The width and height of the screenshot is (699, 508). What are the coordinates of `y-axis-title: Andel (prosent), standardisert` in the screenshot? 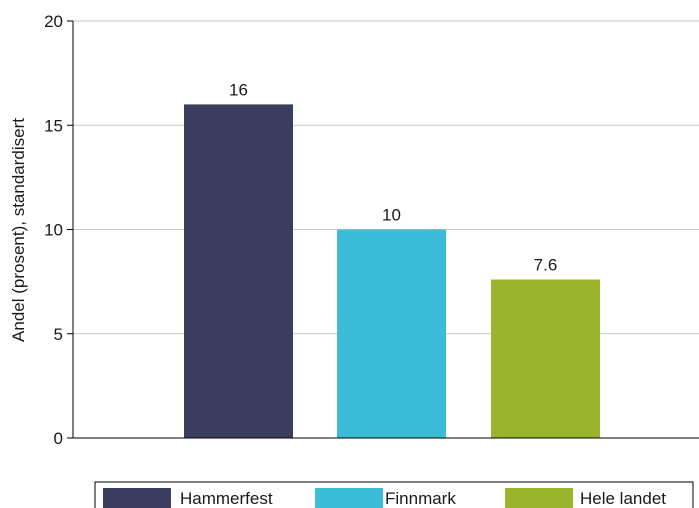 It's located at (18, 230).